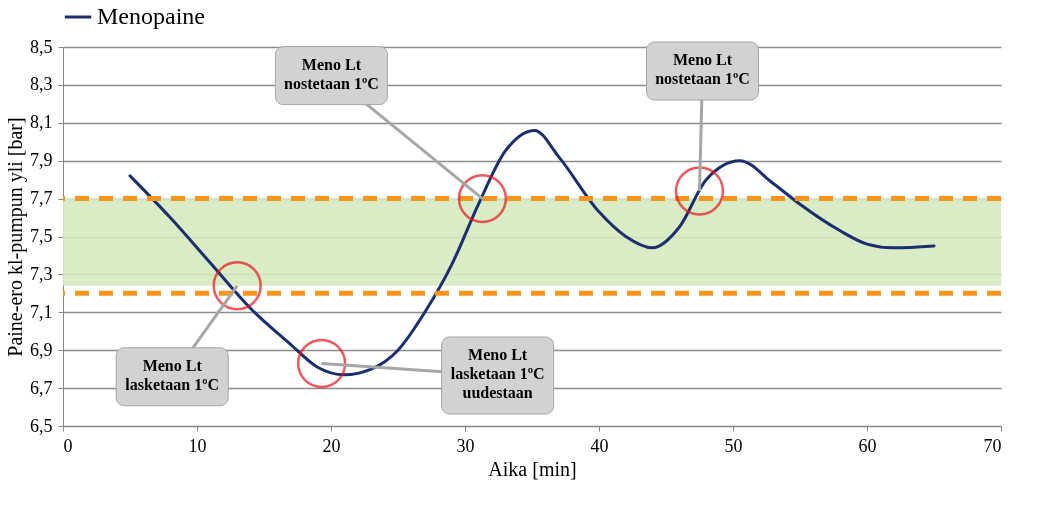  What do you see at coordinates (41, 160) in the screenshot?
I see `y-tick-label: 7,9` at bounding box center [41, 160].